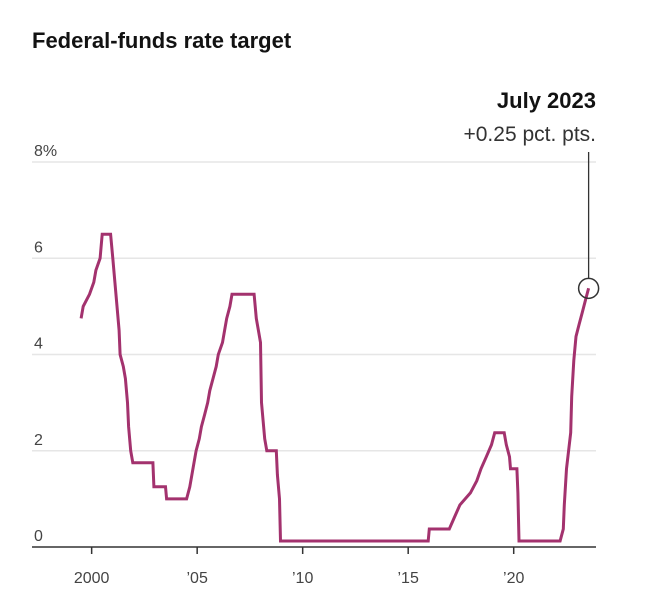 The width and height of the screenshot is (654, 614). Describe the element at coordinates (162, 40) in the screenshot. I see `chart-title: Federal-funds rate target` at that location.